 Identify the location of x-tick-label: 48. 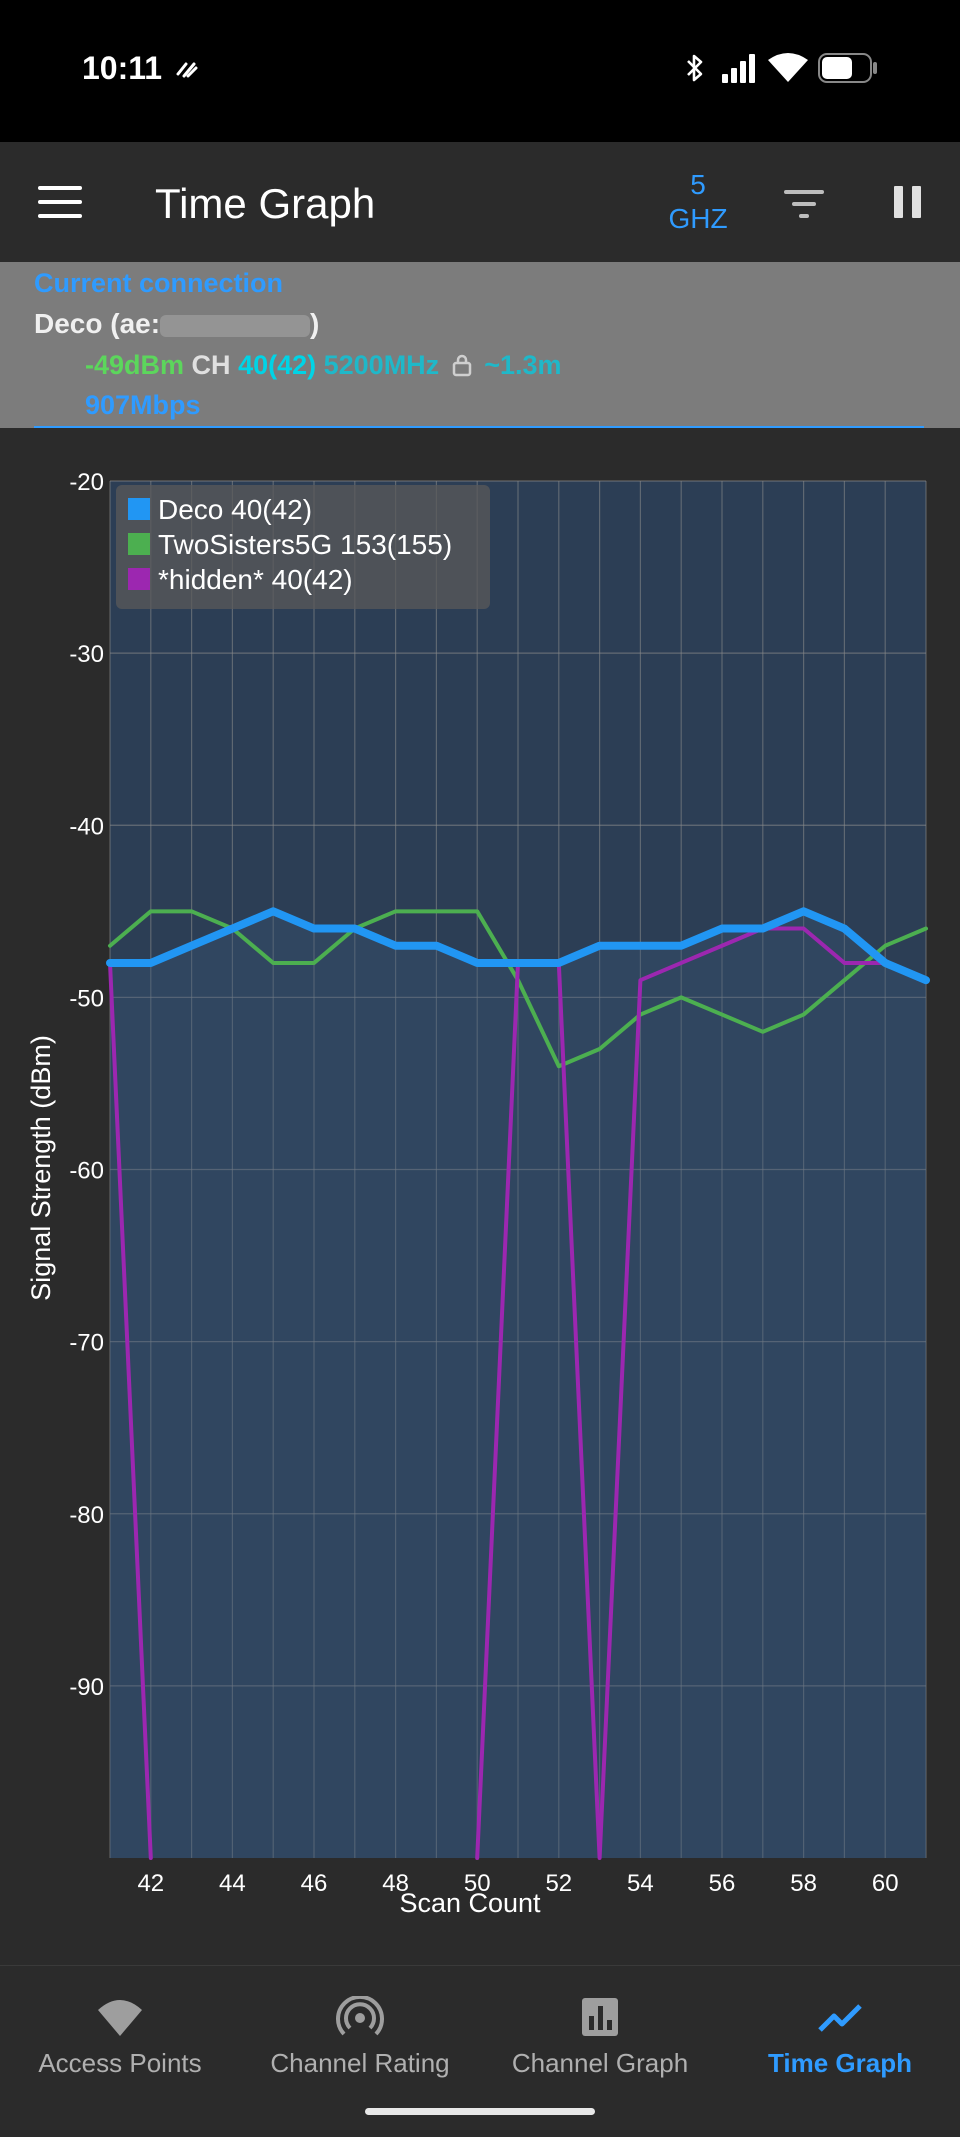
(395, 1883).